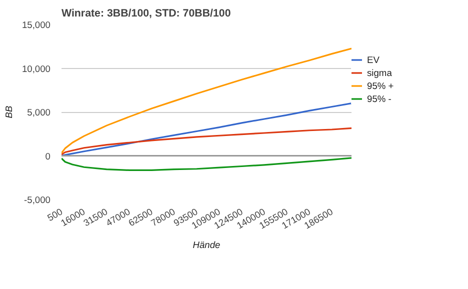 This screenshot has height=289, width=468. I want to click on legend-label: 95% -, so click(379, 99).